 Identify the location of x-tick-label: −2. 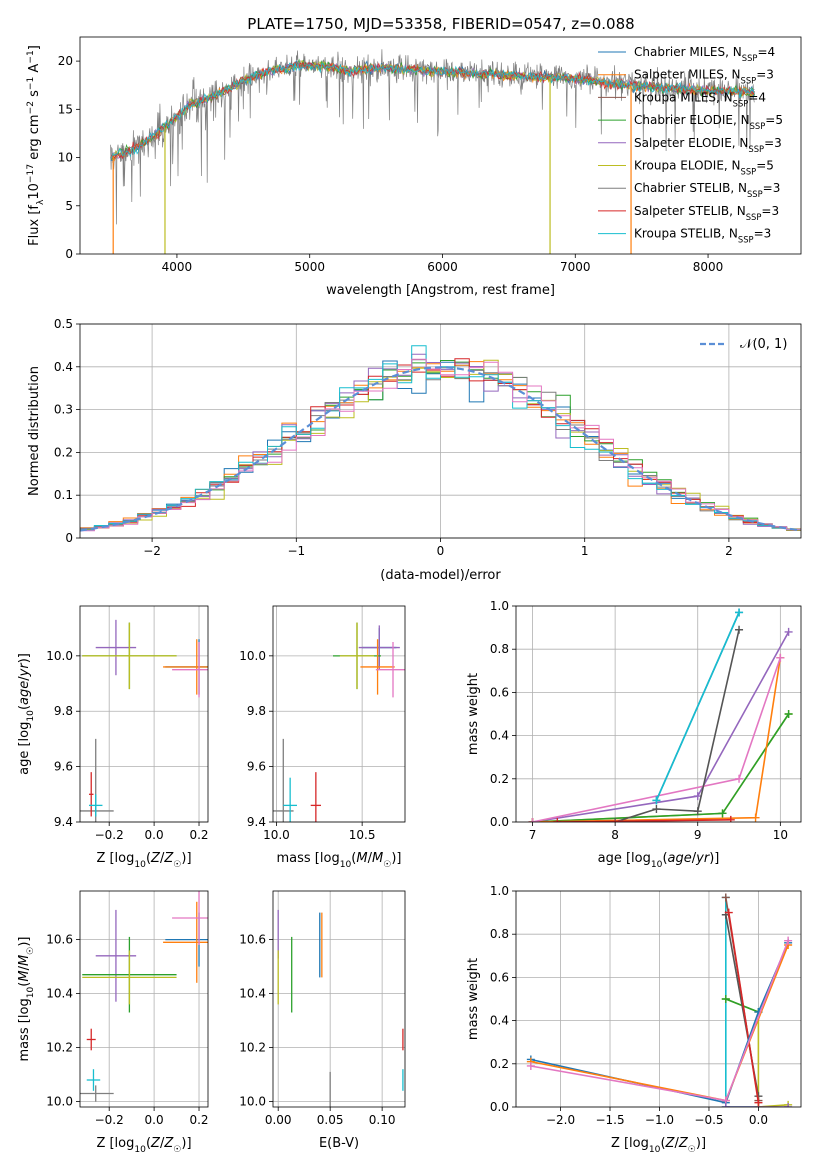
(152, 551).